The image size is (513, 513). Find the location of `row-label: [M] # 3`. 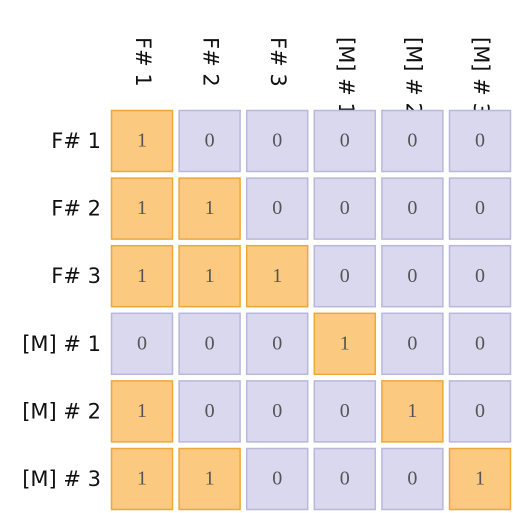

row-label: [M] # 3 is located at coordinates (61, 479).